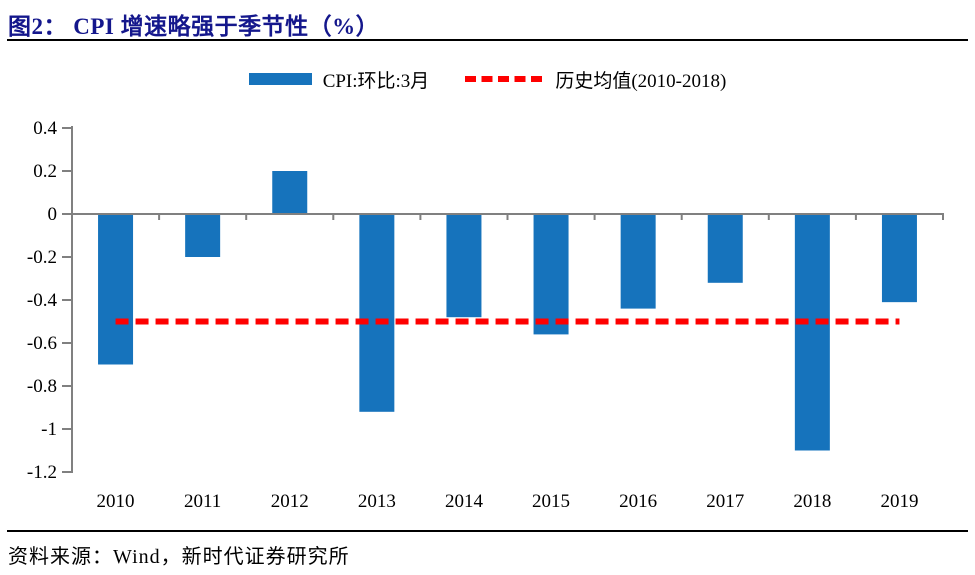  Describe the element at coordinates (812, 332) in the screenshot. I see `bar-2018` at that location.